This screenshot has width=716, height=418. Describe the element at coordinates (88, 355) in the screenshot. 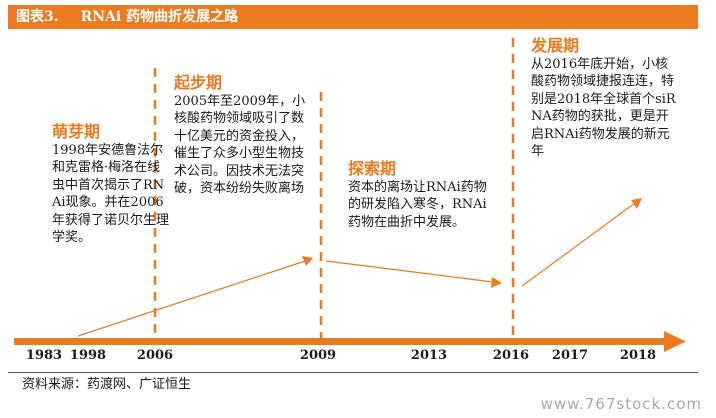

I see `year-label: 1998` at that location.